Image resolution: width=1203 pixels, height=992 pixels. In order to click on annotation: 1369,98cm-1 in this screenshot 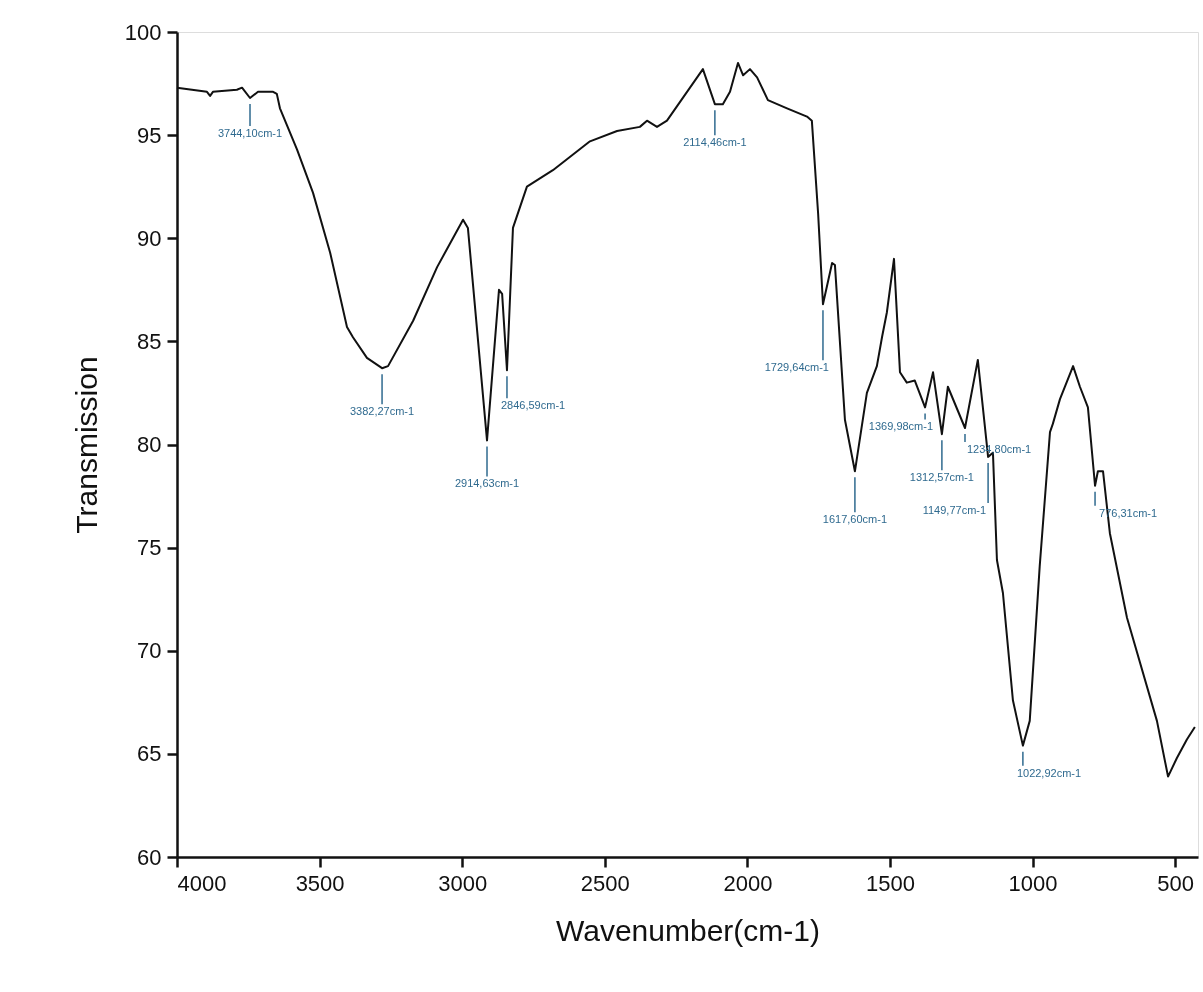, I will do `click(901, 426)`.